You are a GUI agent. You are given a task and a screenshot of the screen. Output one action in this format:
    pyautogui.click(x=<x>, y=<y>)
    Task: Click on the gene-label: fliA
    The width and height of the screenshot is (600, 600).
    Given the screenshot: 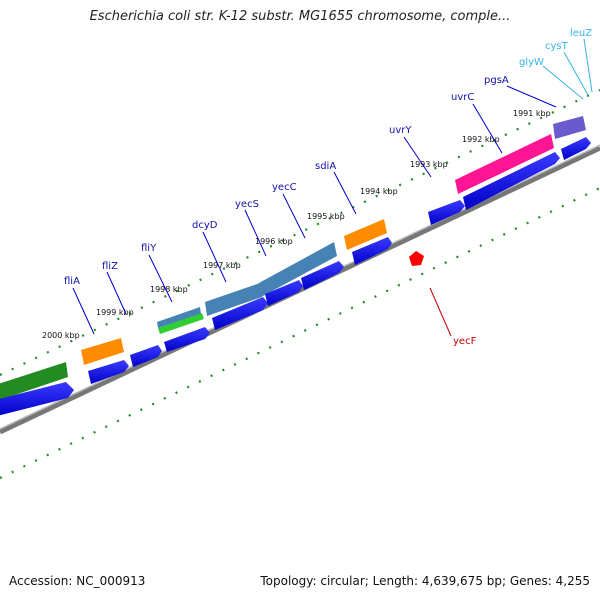 What is the action you would take?
    pyautogui.click(x=72, y=281)
    